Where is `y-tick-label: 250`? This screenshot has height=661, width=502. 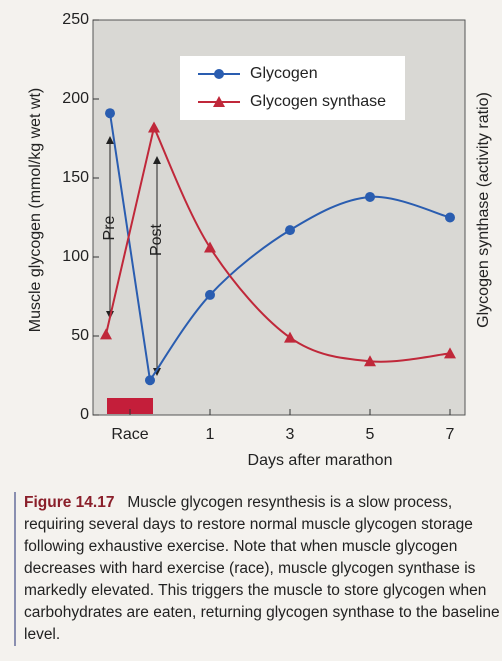 y-tick-label: 250 is located at coordinates (75, 19).